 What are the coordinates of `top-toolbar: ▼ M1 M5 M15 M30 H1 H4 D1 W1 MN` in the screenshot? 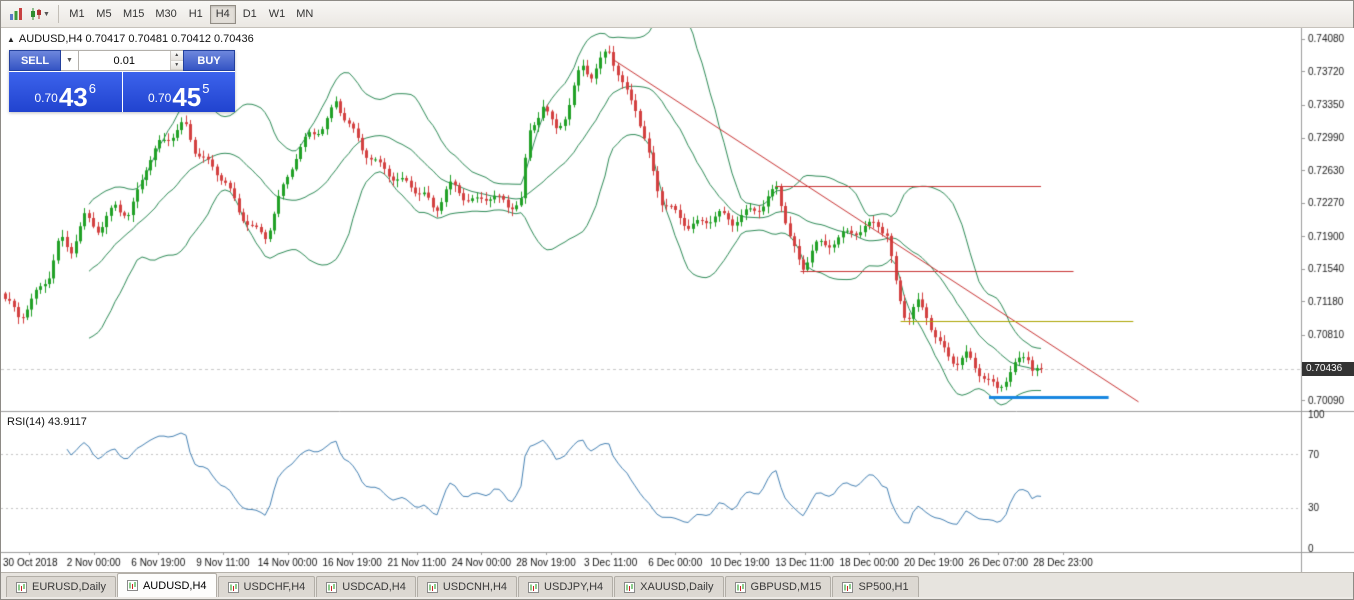 It's located at (677, 14).